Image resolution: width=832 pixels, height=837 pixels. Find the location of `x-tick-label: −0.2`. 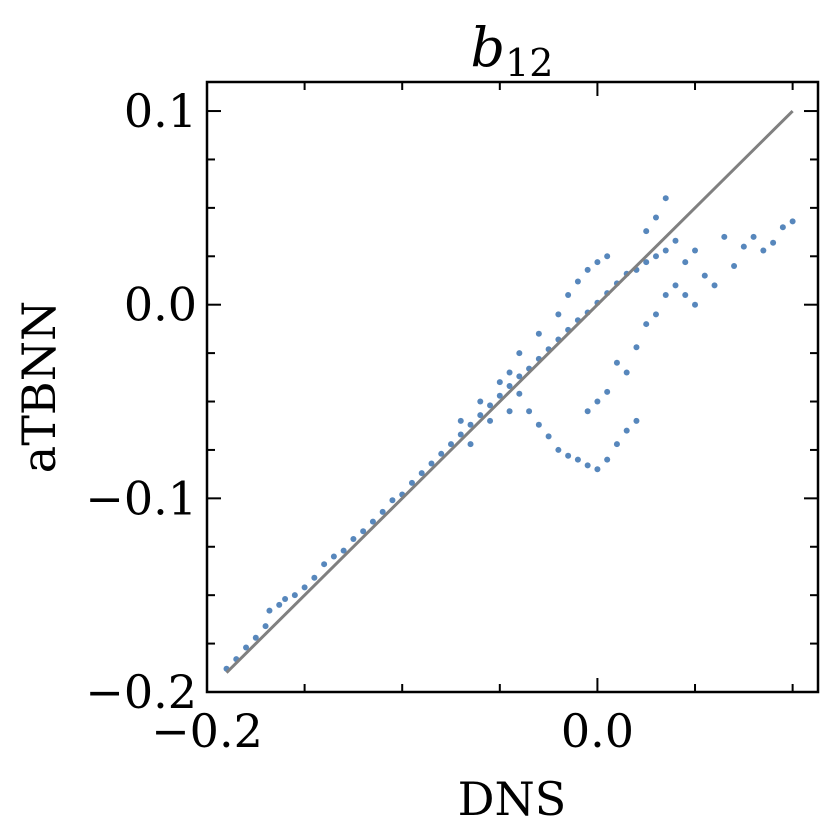

x-tick-label: −0.2 is located at coordinates (207, 731).